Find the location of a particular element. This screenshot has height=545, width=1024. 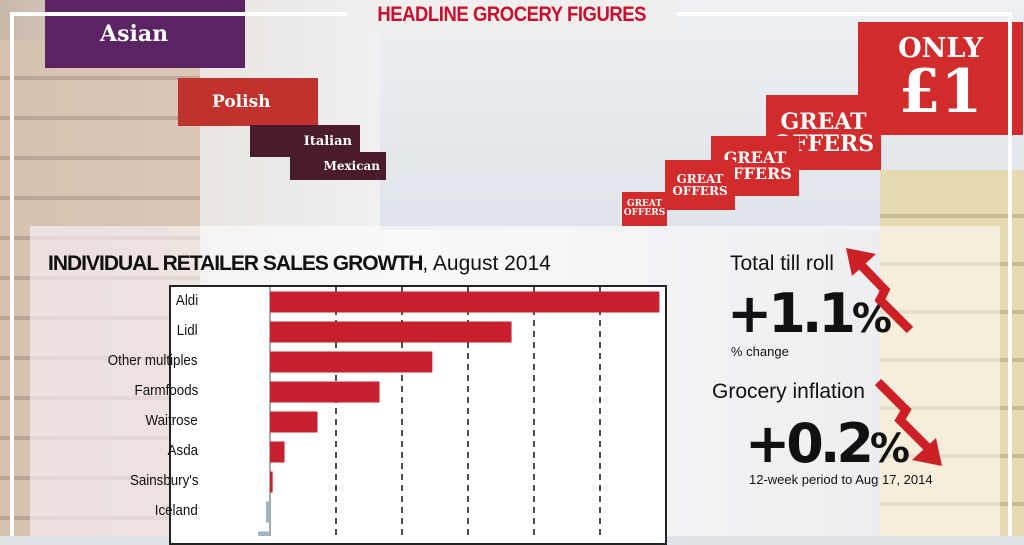

inflation-number: +0.2 is located at coordinates (809, 443).